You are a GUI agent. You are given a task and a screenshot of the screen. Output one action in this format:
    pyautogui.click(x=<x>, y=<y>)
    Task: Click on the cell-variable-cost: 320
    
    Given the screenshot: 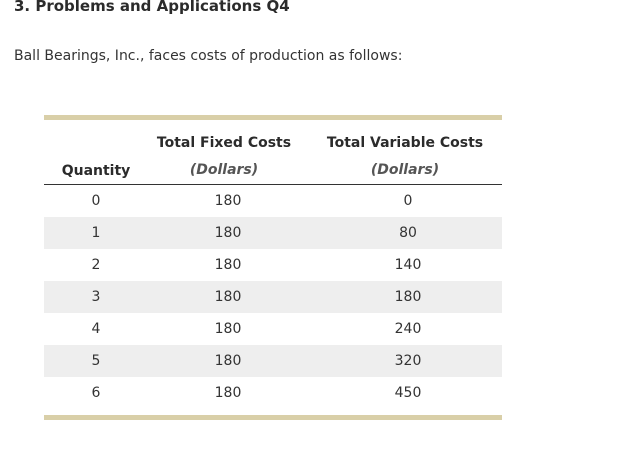 What is the action you would take?
    pyautogui.click(x=408, y=361)
    